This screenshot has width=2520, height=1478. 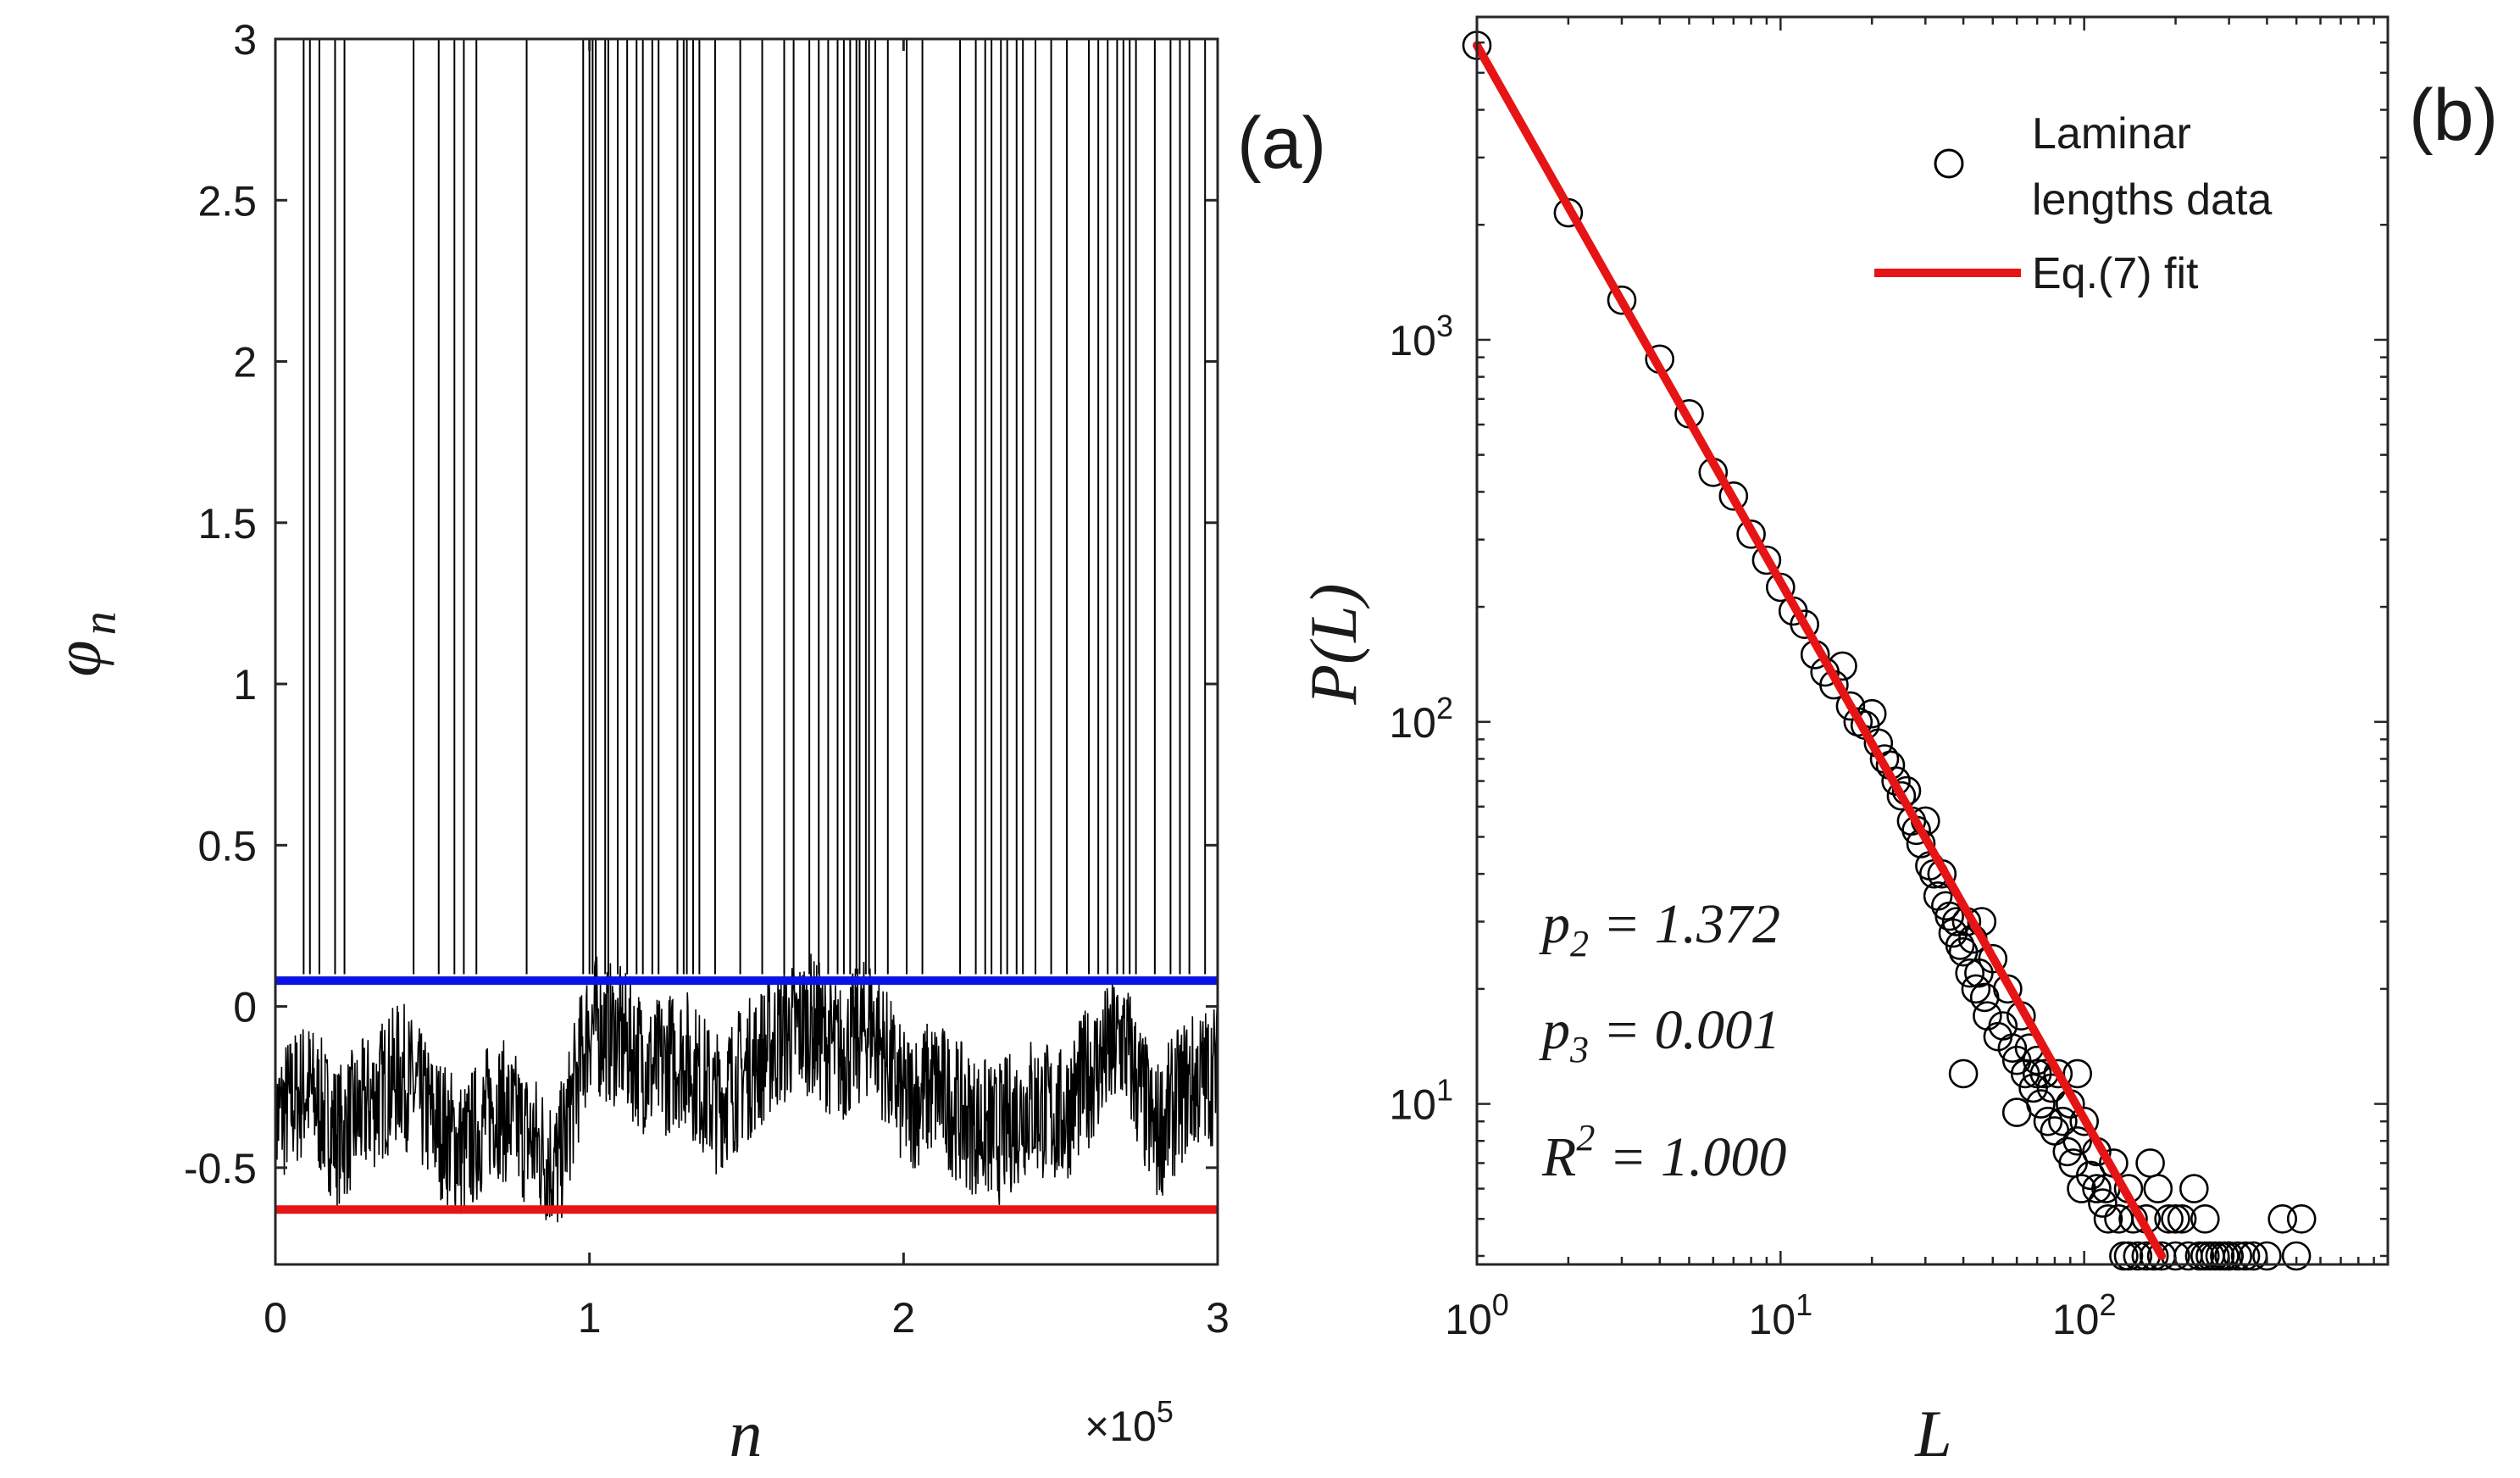 What do you see at coordinates (1121, 1427) in the screenshot?
I see `panel-a-x-multiplier-base: ×10` at bounding box center [1121, 1427].